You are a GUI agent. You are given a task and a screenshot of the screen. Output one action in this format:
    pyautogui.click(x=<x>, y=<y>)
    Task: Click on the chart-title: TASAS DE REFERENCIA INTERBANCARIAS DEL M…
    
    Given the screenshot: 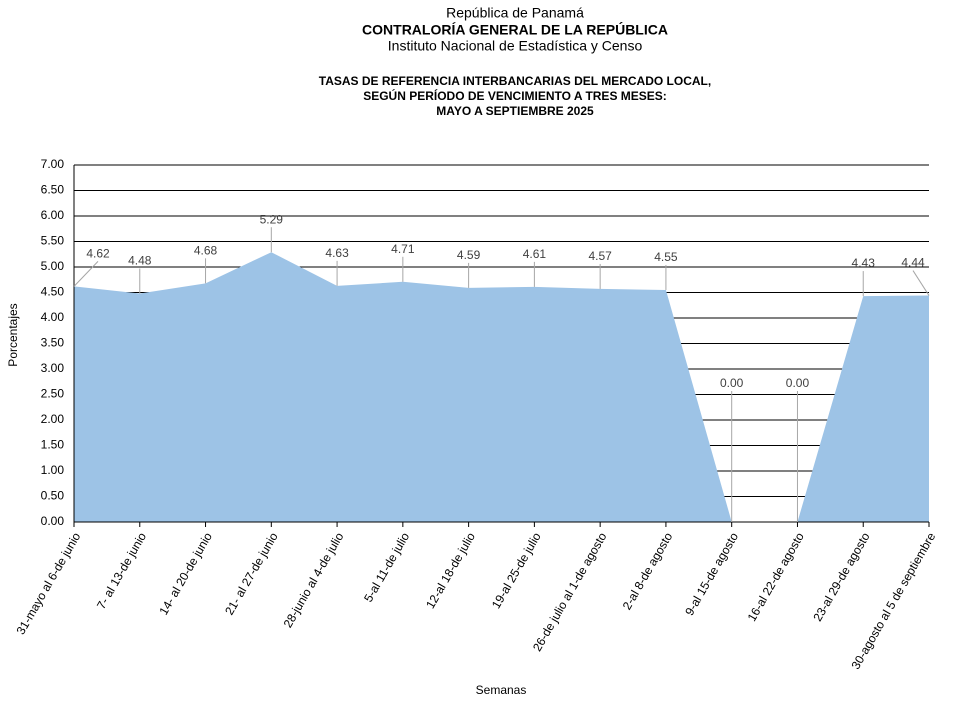 What is the action you would take?
    pyautogui.click(x=515, y=81)
    